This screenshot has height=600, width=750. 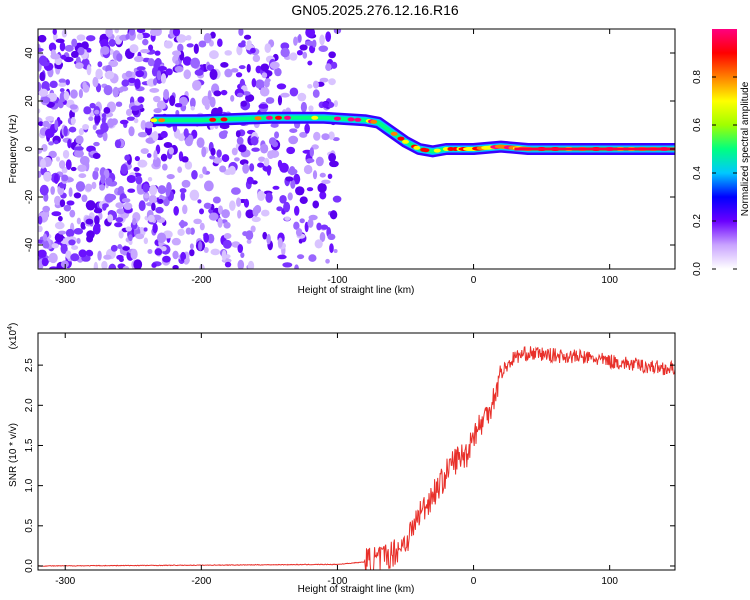 What do you see at coordinates (474, 280) in the screenshot?
I see `x-tick-label: 0` at bounding box center [474, 280].